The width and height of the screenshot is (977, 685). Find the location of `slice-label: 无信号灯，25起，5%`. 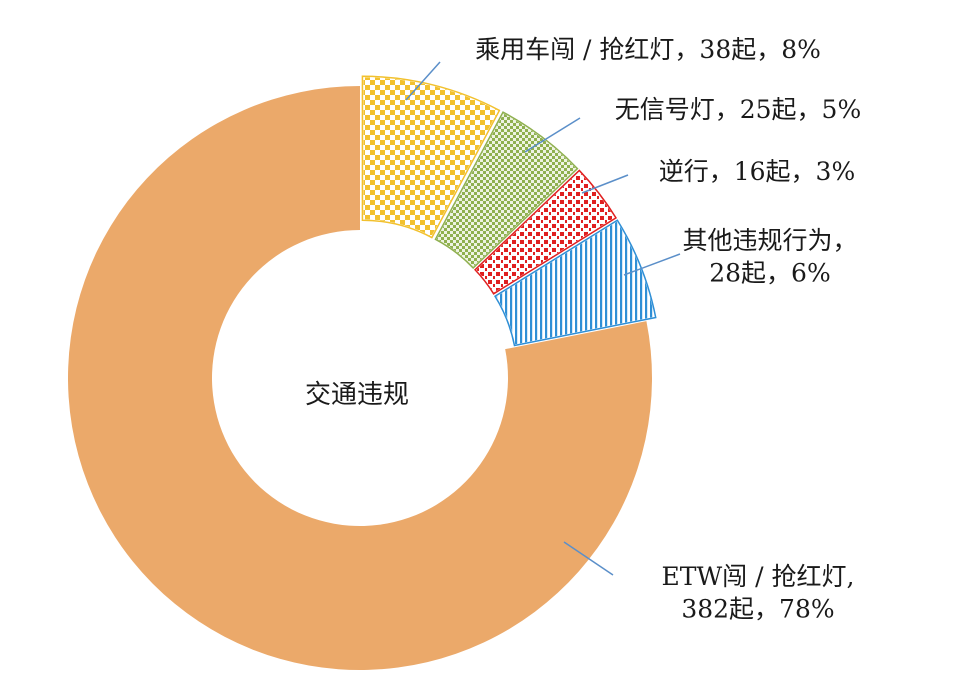

slice-label: 无信号灯，25起，5% is located at coordinates (738, 109).